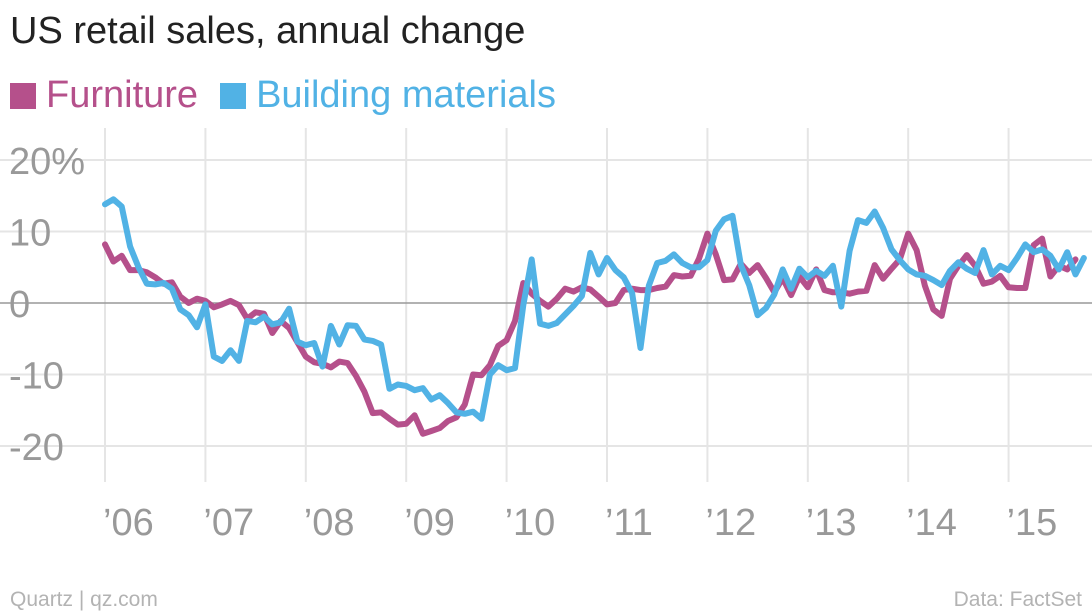 The image size is (1092, 614). I want to click on x-tick-label: ’06, so click(128, 523).